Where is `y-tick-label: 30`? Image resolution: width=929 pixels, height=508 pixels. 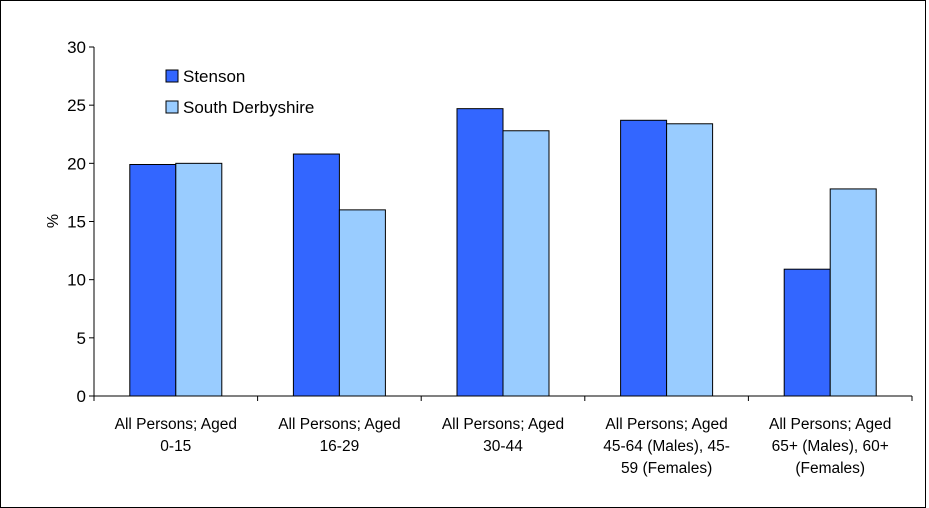 y-tick-label: 30 is located at coordinates (76, 47).